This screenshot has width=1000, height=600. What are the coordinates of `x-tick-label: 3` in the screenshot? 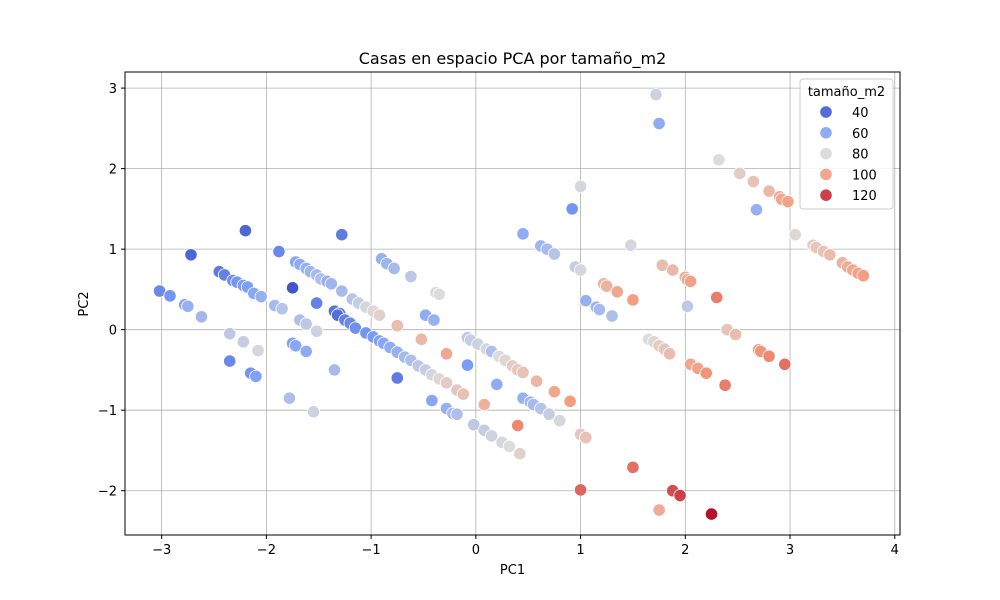 It's located at (790, 550).